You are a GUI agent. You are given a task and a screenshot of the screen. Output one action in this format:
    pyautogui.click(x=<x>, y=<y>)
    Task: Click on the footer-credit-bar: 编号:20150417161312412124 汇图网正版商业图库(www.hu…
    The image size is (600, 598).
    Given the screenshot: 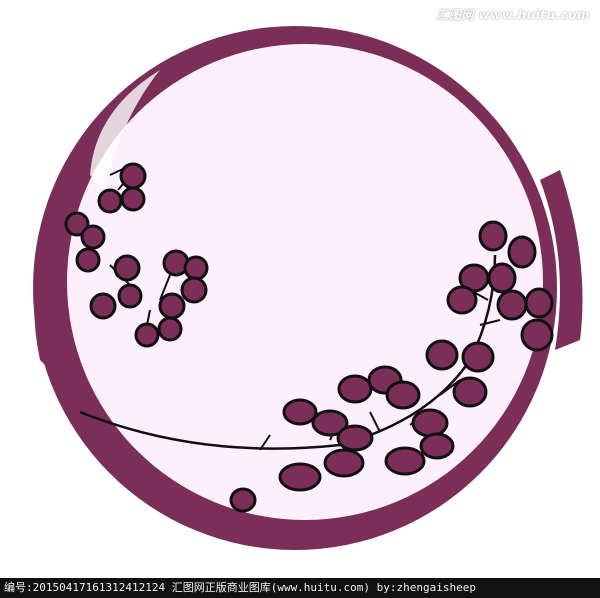 What is the action you would take?
    pyautogui.click(x=300, y=588)
    